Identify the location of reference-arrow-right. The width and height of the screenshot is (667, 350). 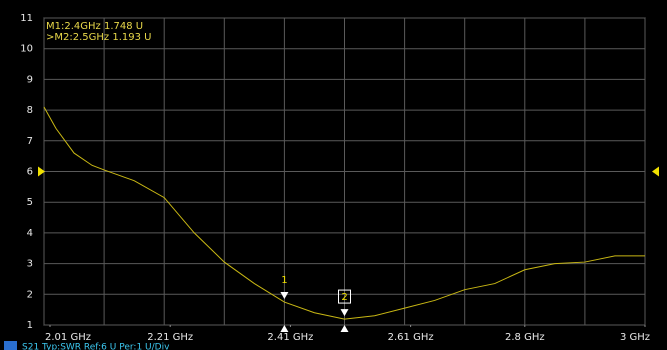
(655, 171).